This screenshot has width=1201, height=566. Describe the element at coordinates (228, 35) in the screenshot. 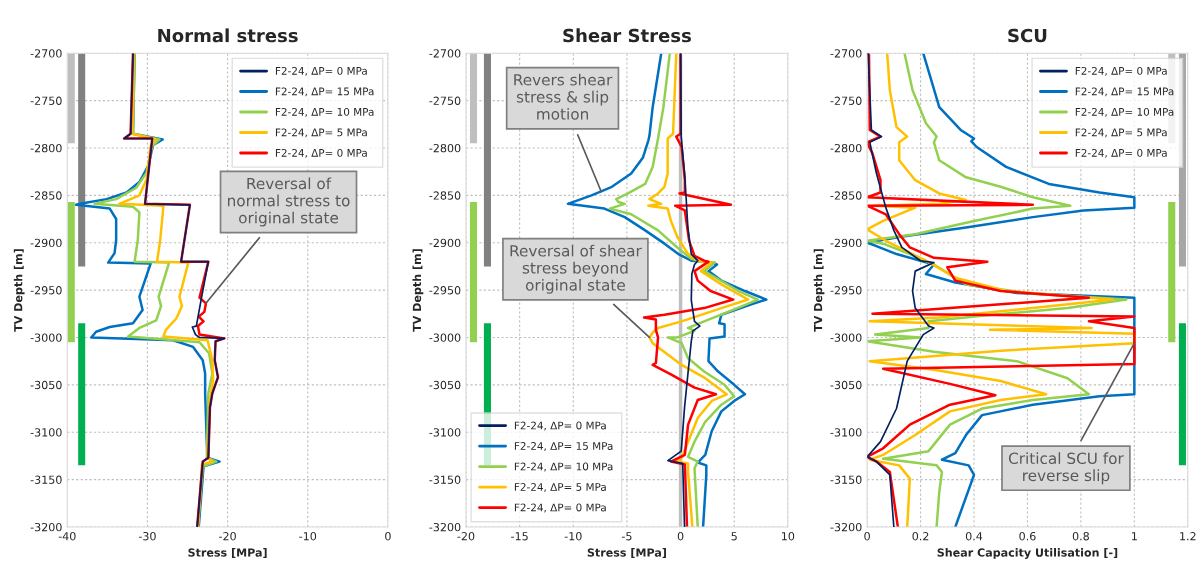

I see `chart-title: Normal stress` at that location.